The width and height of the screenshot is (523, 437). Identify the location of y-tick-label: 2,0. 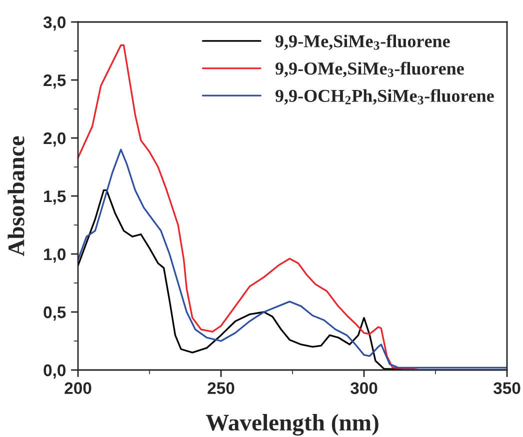
(55, 139).